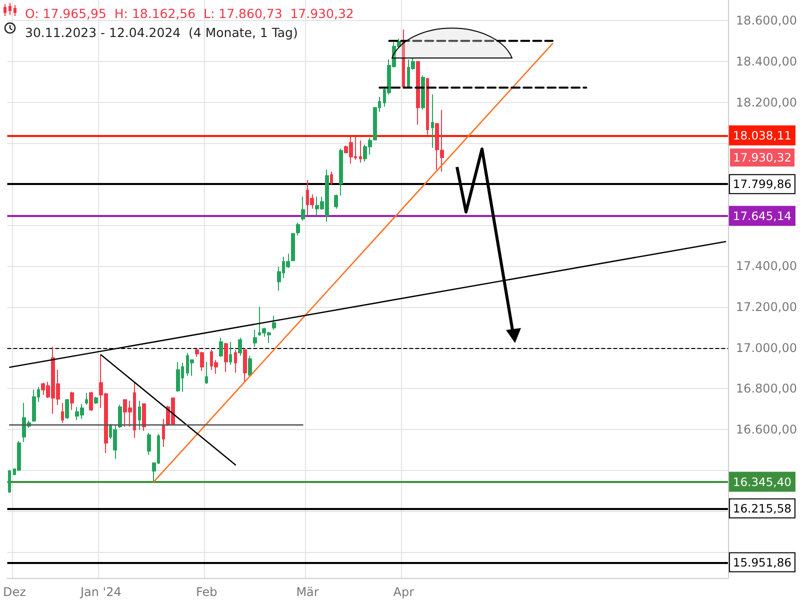 The width and height of the screenshot is (800, 600). I want to click on x-tick-label: Feb, so click(207, 592).